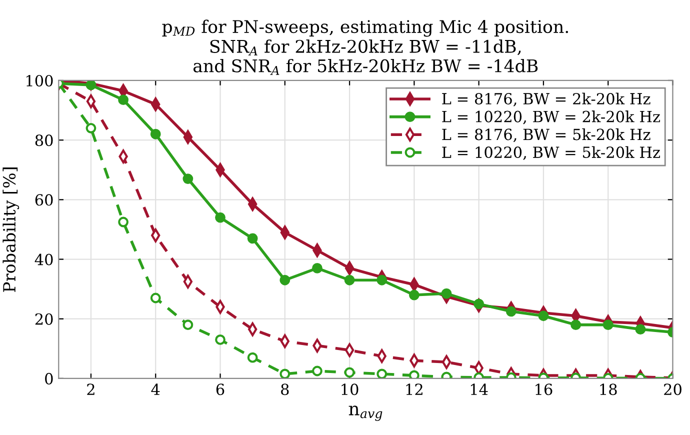 This screenshot has height=435, width=690. What do you see at coordinates (365, 47) in the screenshot?
I see `chart-title: p$_{MD}$ for PN-sweeps, estimating Mic 4 position. SNR$_{A}$ for 2kHz-20kHz BW = -11dB, and SNR$_{A}$ for 5kHz-20kHz BW = -14dB` at bounding box center [365, 47].